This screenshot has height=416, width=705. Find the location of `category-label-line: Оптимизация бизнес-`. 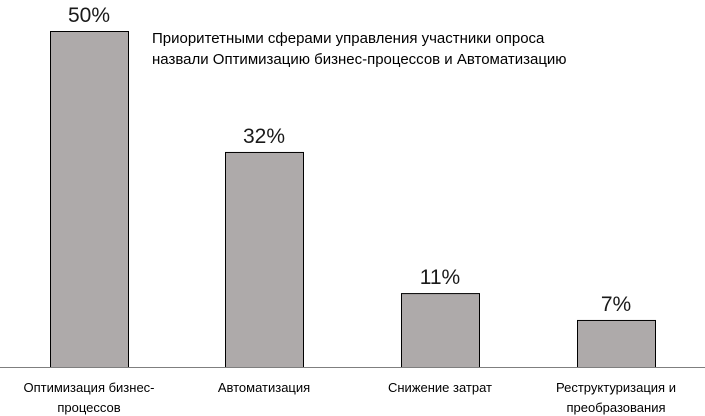

category-label-line: Оптимизация бизнес- is located at coordinates (88, 387).